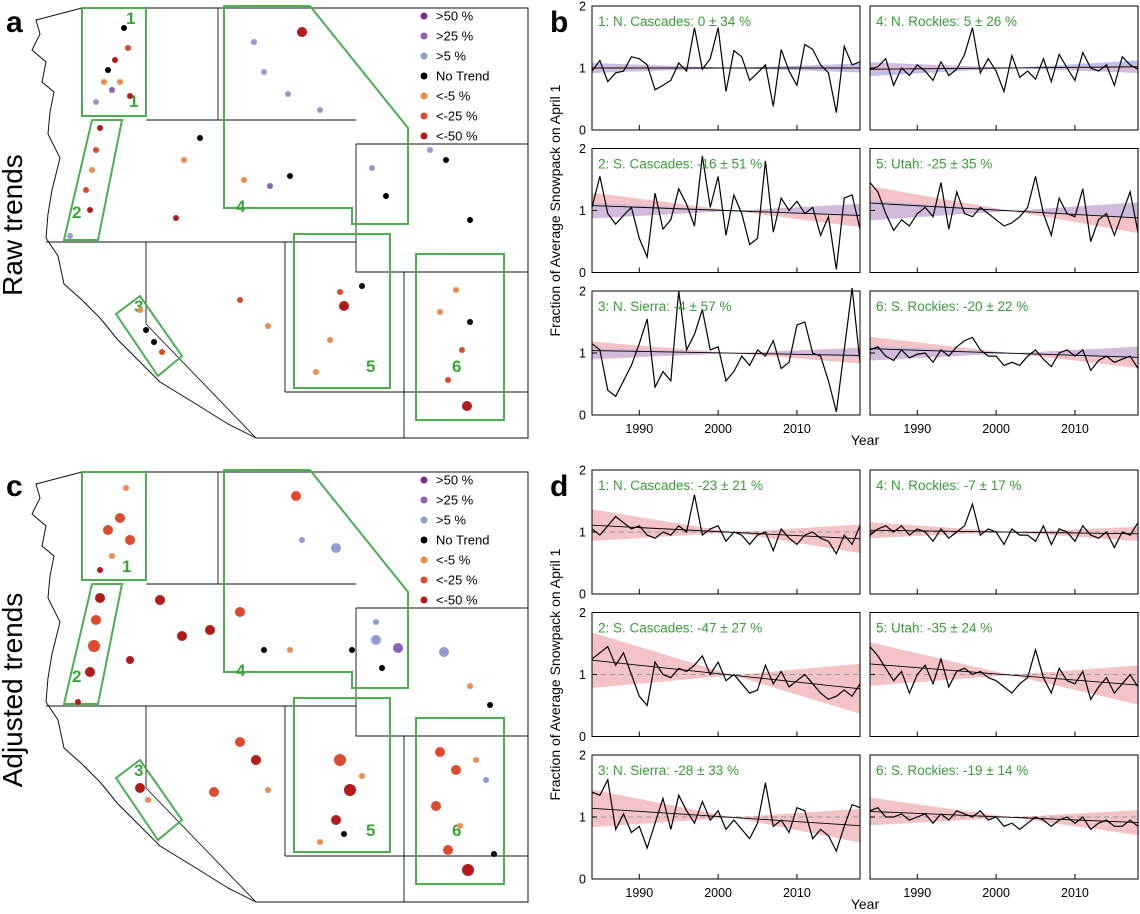 The image size is (1140, 914). I want to click on panel-3: 3: N. Sierra: -28 ± 33 % 0 1 2 1990 2000 2010, so click(720, 824).